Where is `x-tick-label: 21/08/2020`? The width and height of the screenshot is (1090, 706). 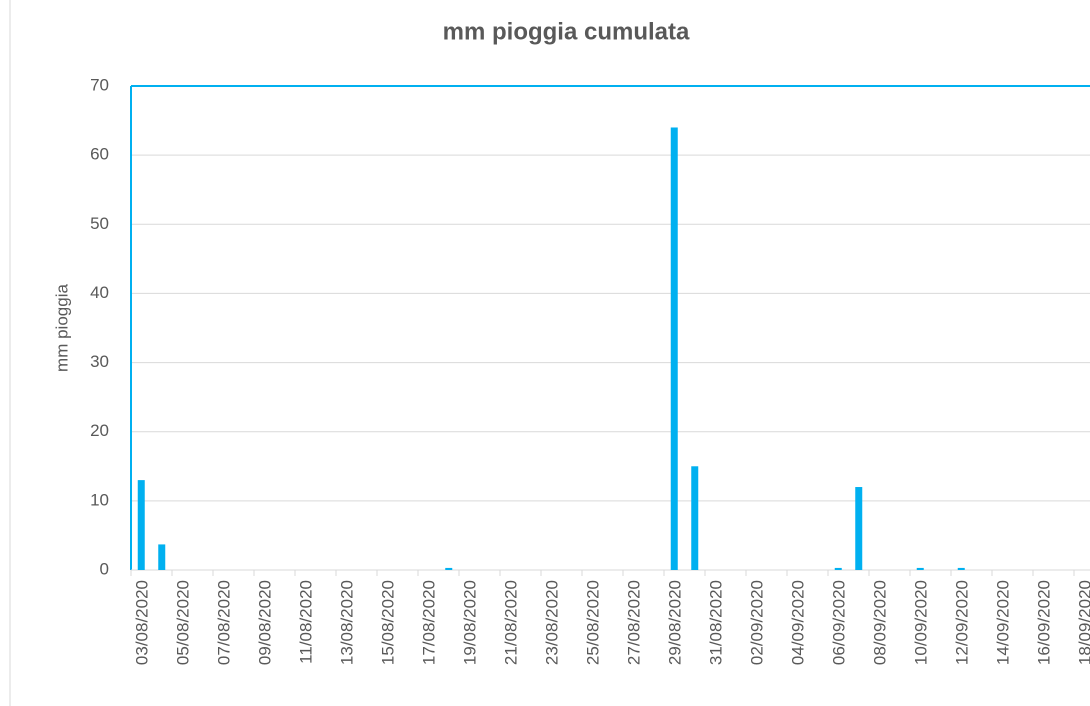
x-tick-label: 21/08/2020 is located at coordinates (511, 622).